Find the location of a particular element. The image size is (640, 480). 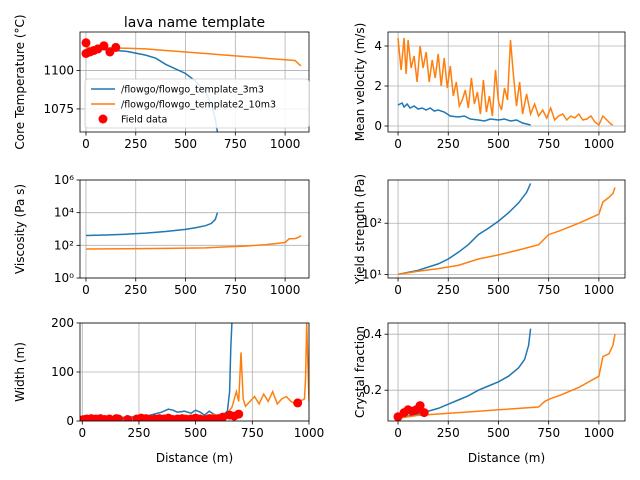

y-axis-label: Mean velocity (m/s) is located at coordinates (360, 82).